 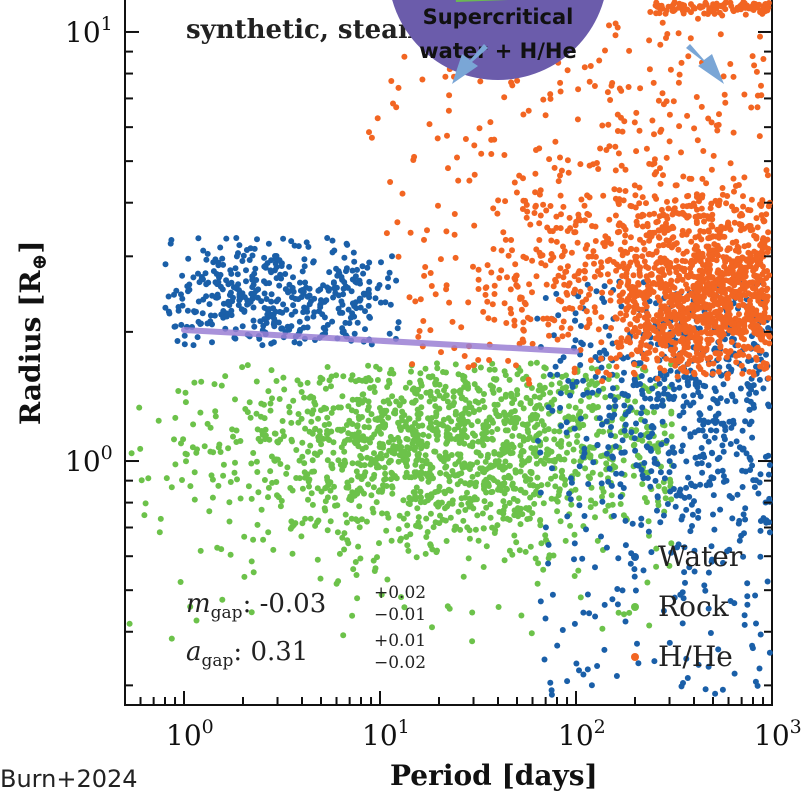 I want to click on supercritical-bubble: Supercritical water + H/He, so click(x=558, y=42).